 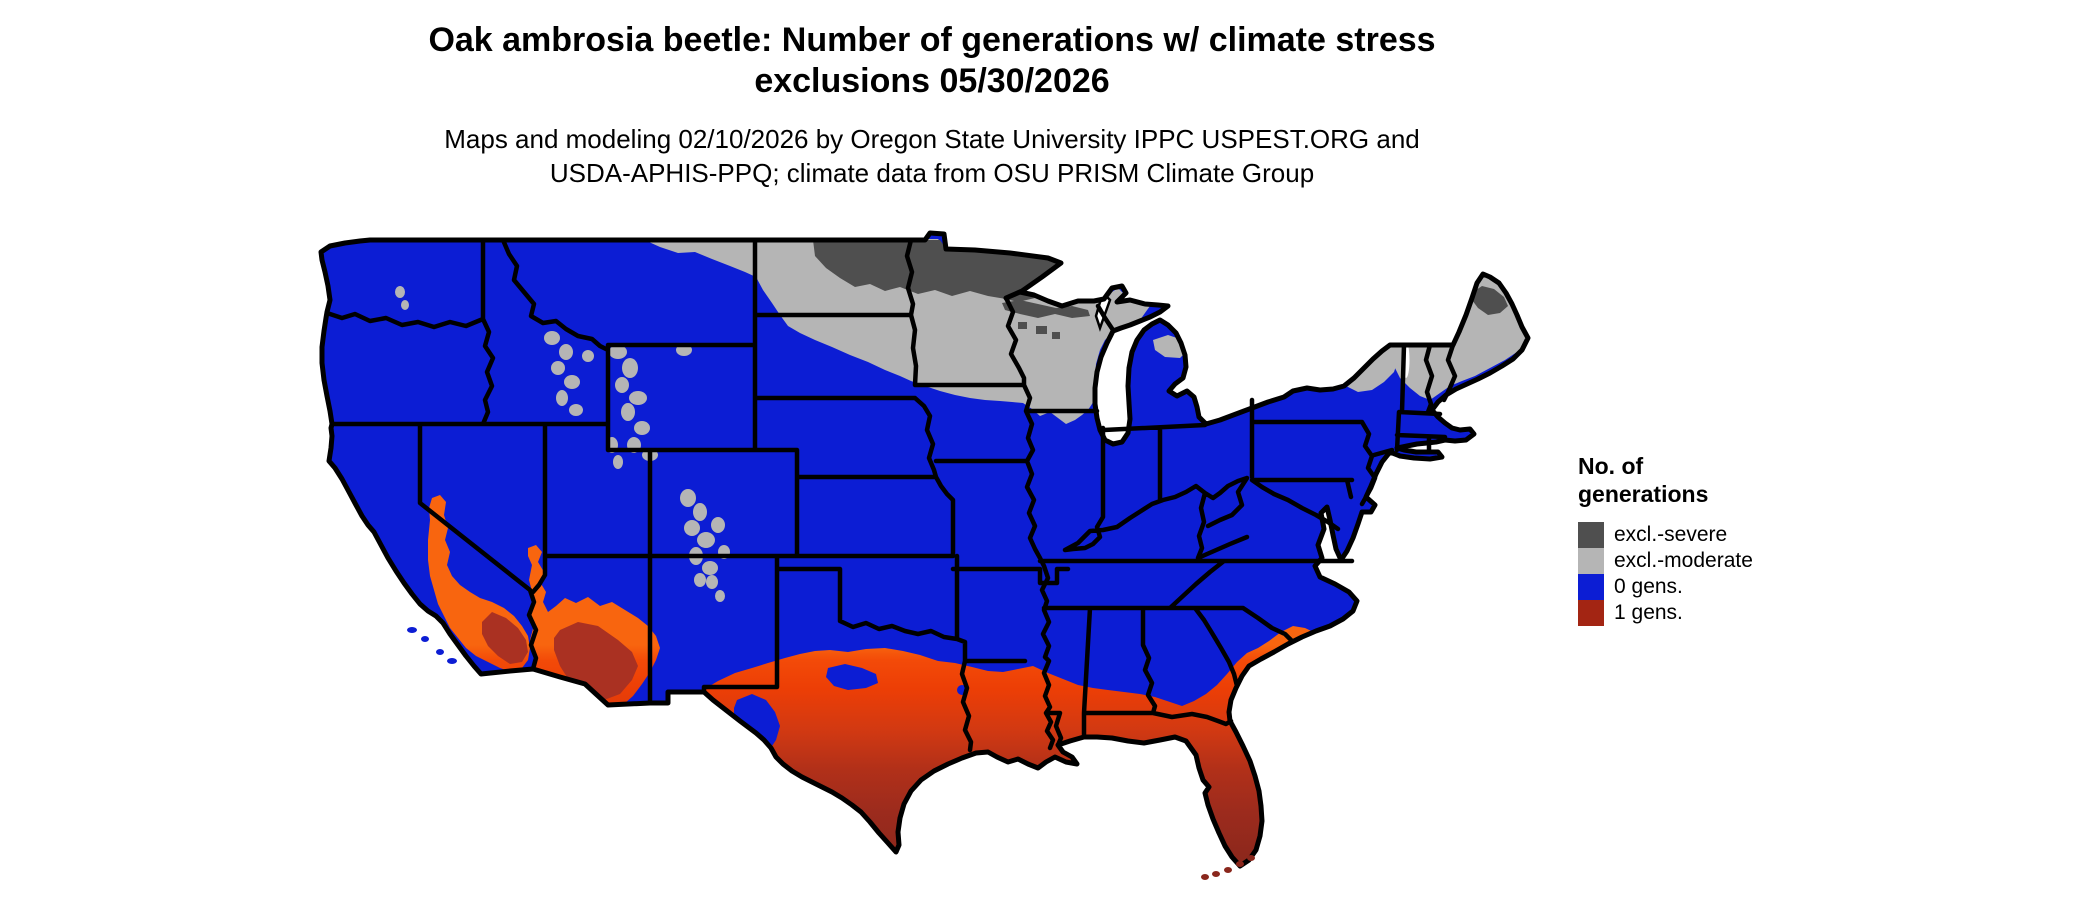 What do you see at coordinates (1046, 309) in the screenshot?
I see `wisconsin-severe-strip` at bounding box center [1046, 309].